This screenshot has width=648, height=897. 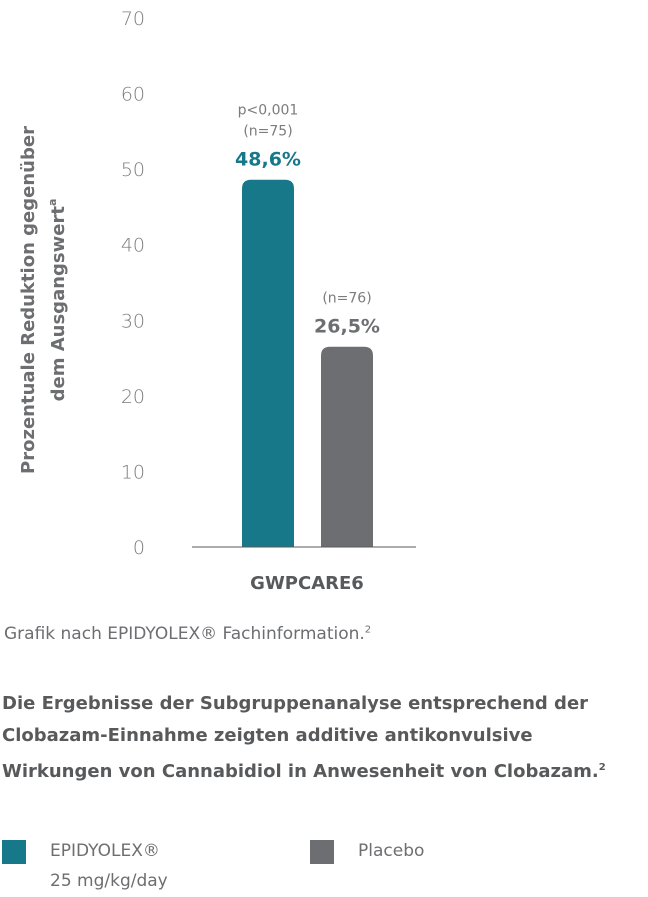 I want to click on legend-item-placebo: Placebo, so click(x=367, y=851).